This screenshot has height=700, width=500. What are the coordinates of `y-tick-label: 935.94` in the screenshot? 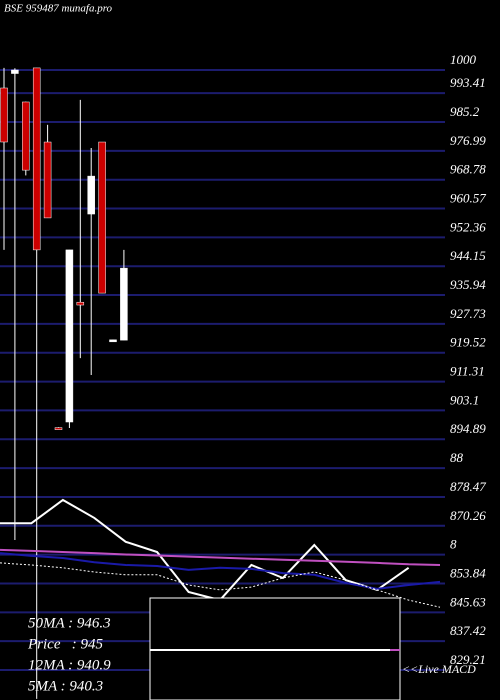 It's located at (468, 284).